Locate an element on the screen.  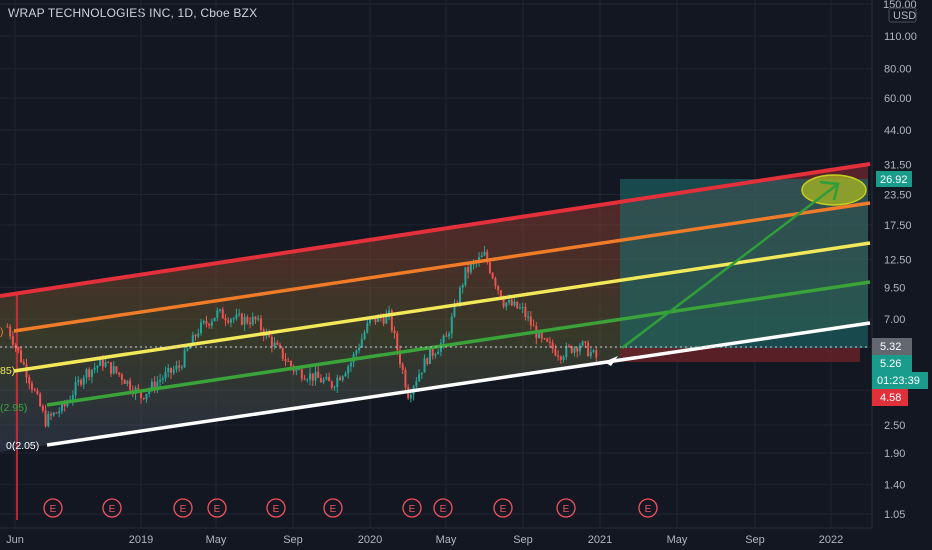
y-tick-label: 31.50 is located at coordinates (898, 165).